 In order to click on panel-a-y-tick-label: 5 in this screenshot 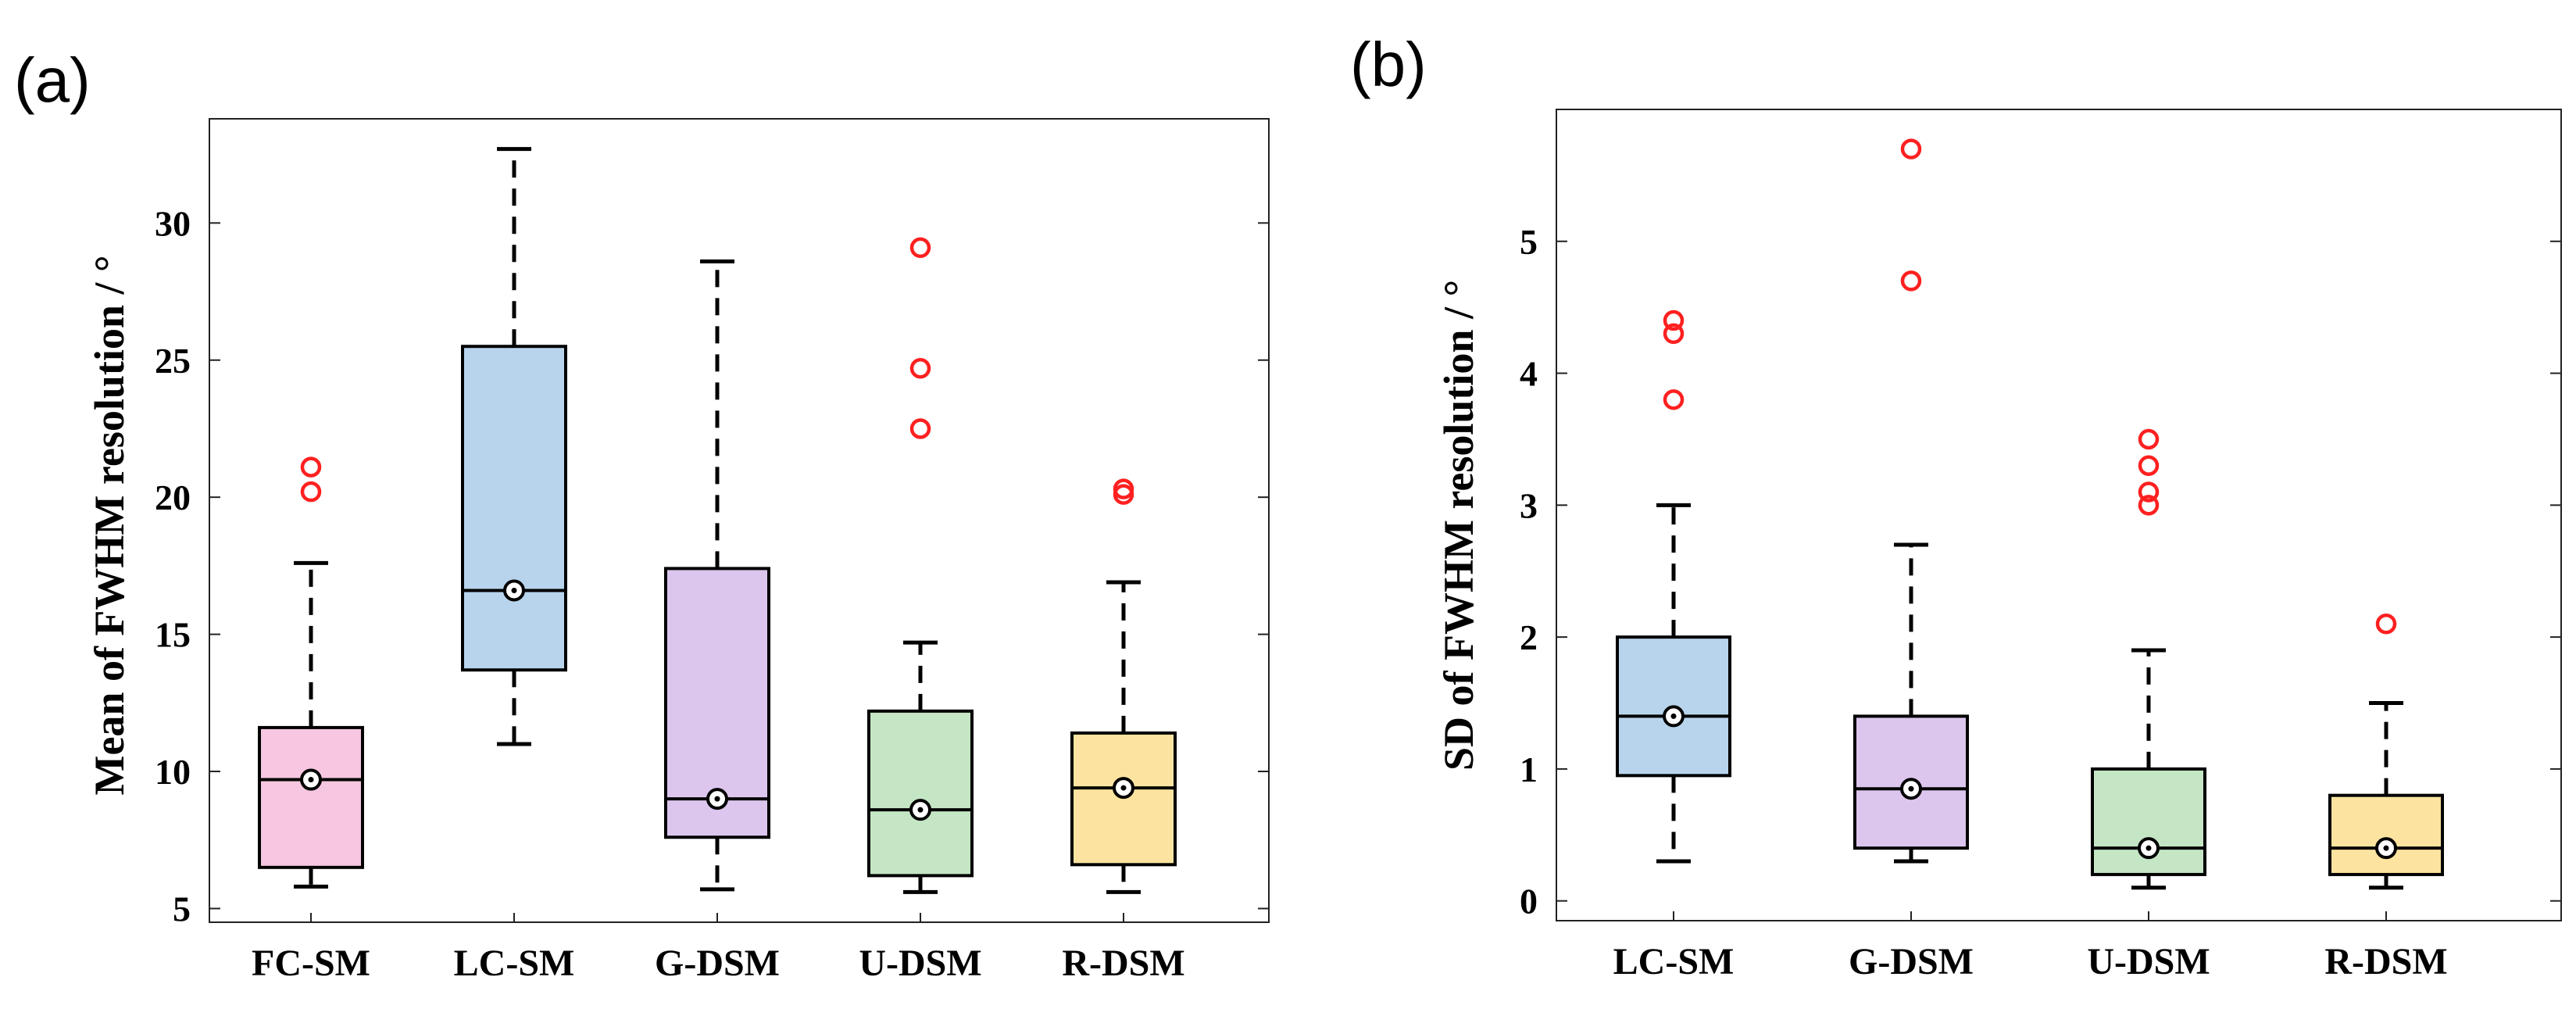, I will do `click(182, 909)`.